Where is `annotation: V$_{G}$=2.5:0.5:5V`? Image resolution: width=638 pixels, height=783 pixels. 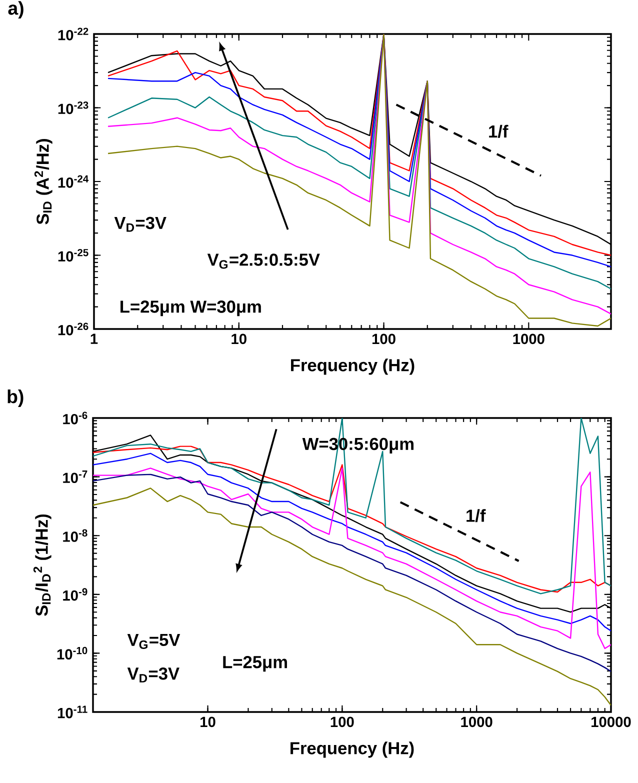
annotation: V$_{G}$=2.5:0.5:5V is located at coordinates (263, 261).